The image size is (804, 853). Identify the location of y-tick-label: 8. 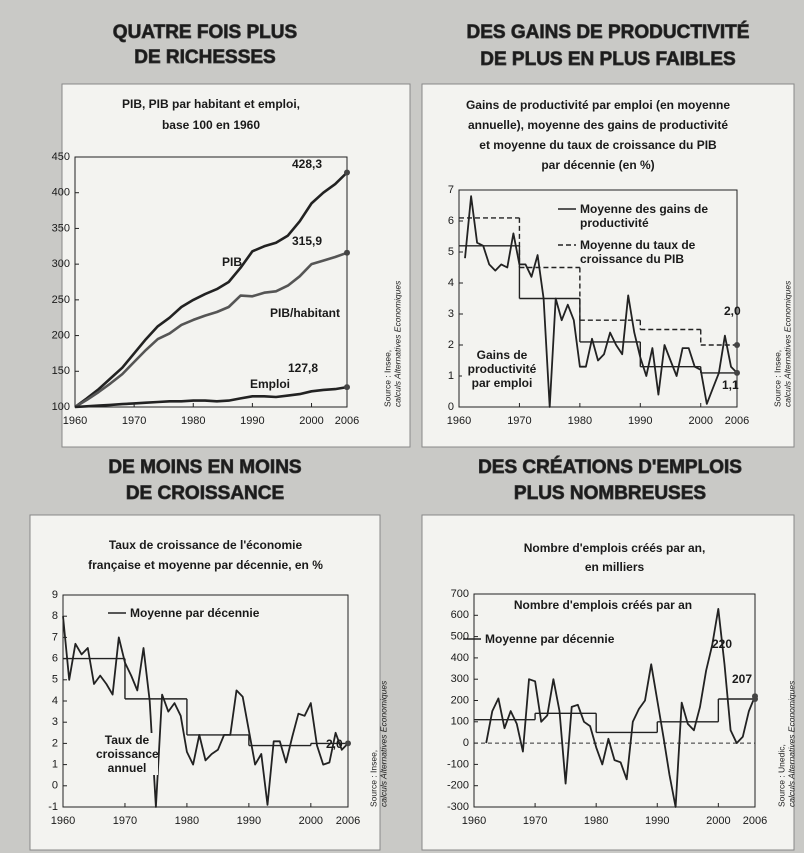
(55, 616).